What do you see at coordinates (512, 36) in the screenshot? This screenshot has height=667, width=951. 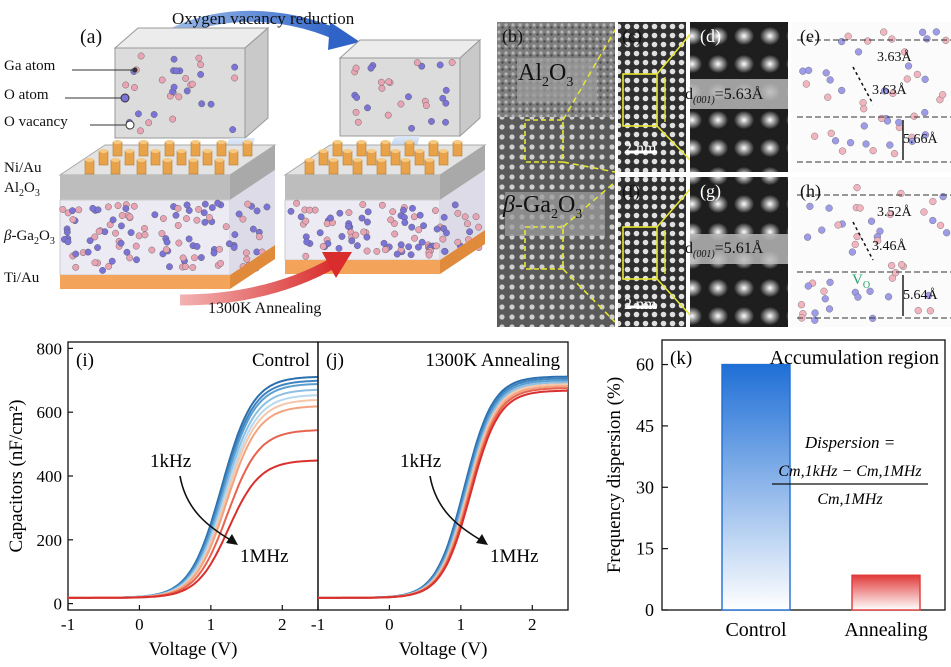 I see `panel-b-tag: (b)` at bounding box center [512, 36].